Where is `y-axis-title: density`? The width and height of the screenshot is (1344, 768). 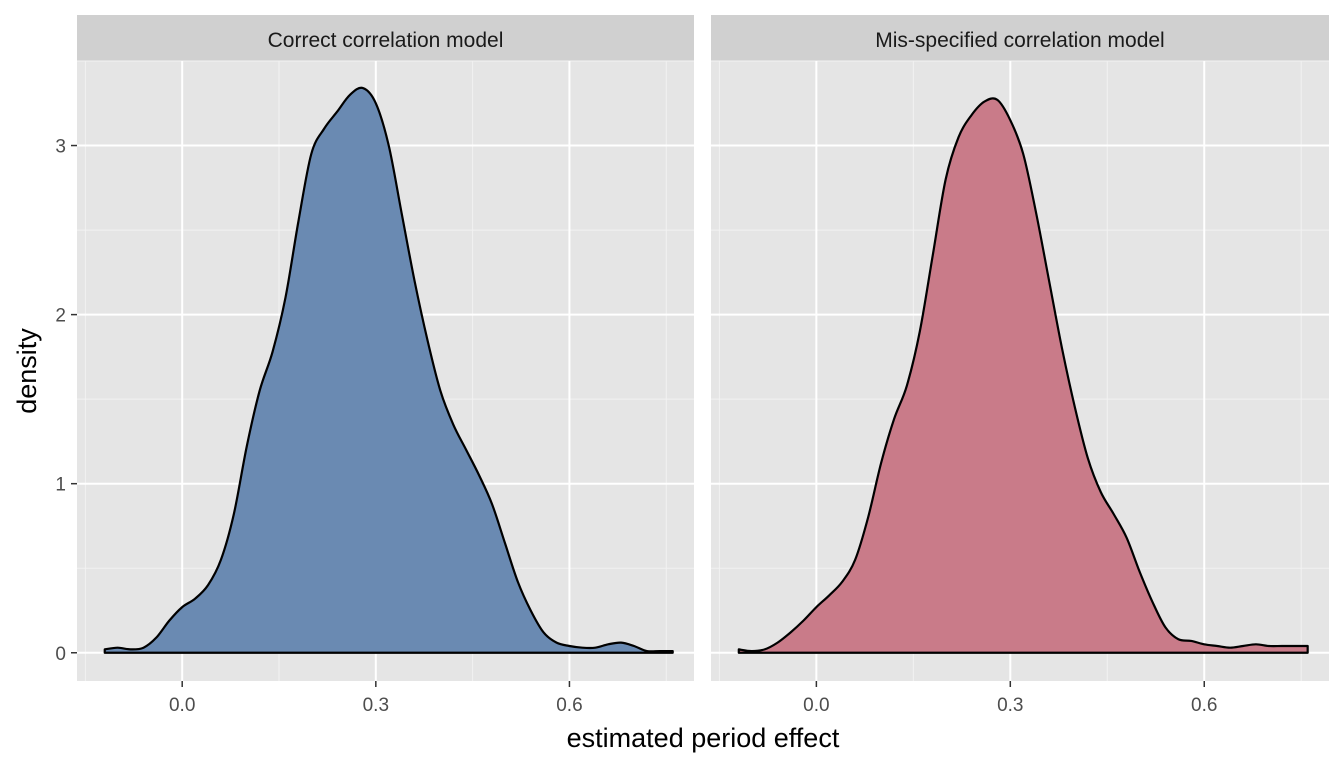
y-axis-title: density is located at coordinates (27, 371).